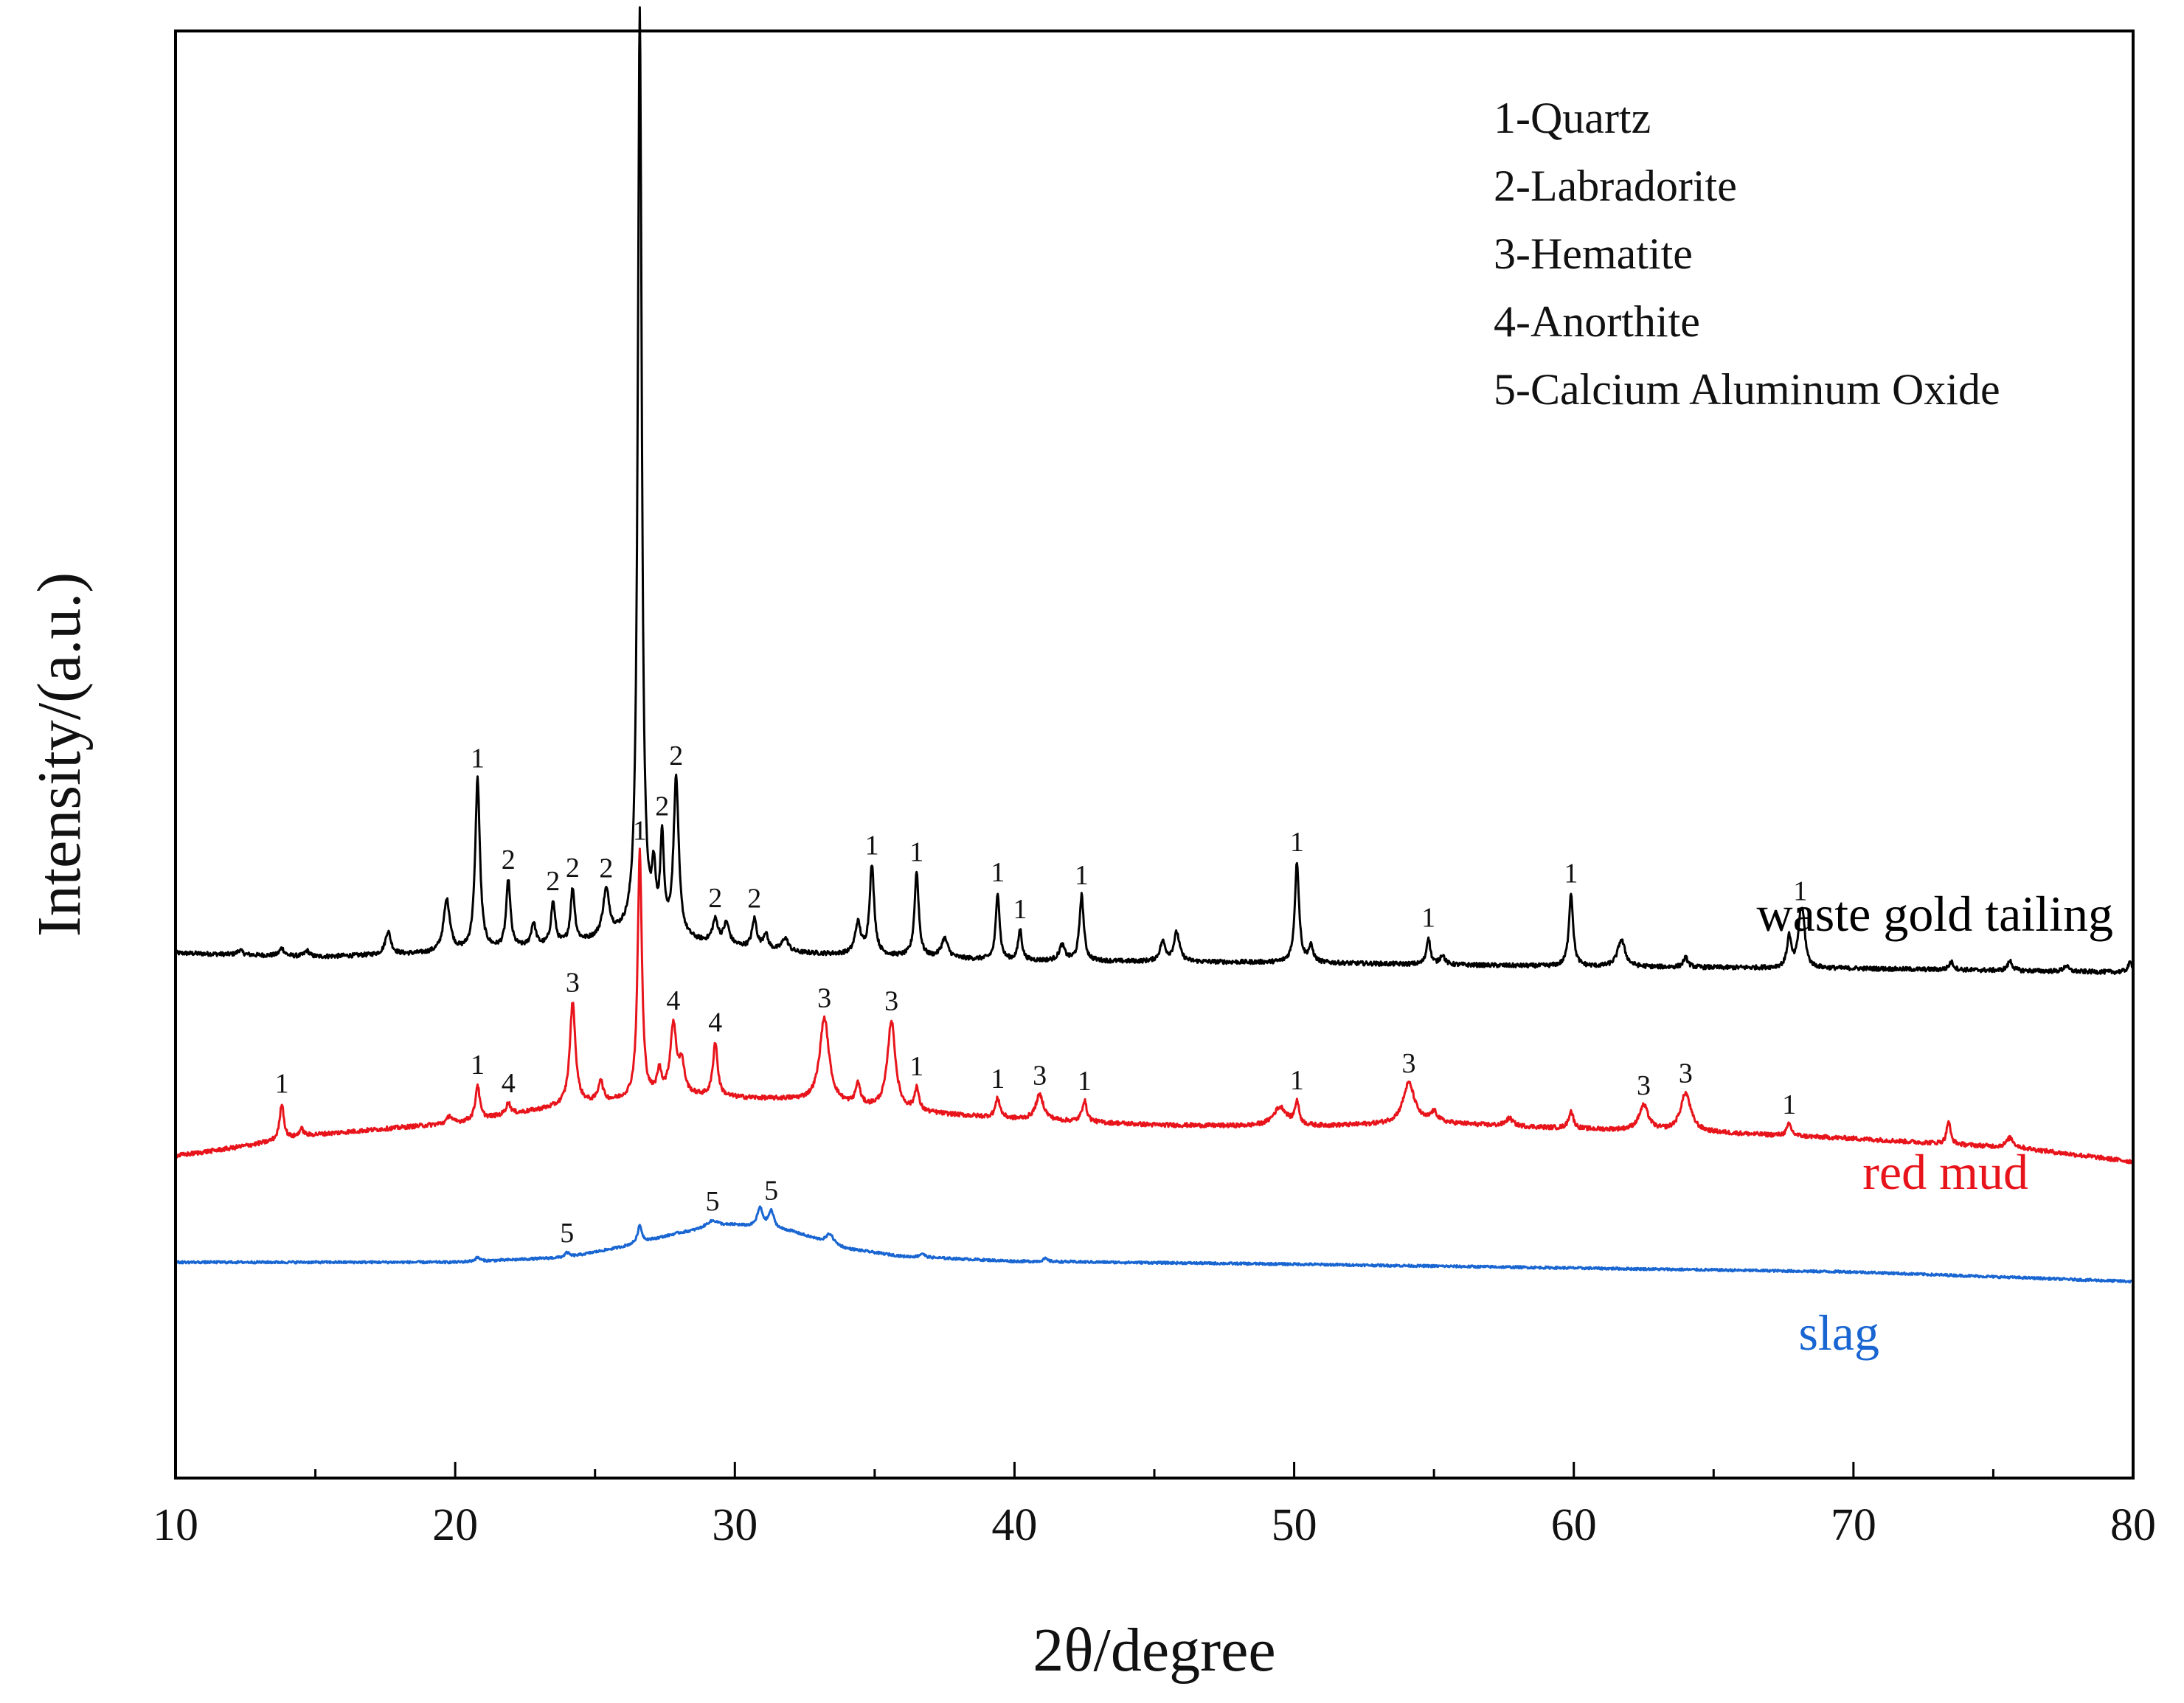 This screenshot has width=2184, height=1703. I want to click on peak-label-slag-3: 5, so click(713, 1201).